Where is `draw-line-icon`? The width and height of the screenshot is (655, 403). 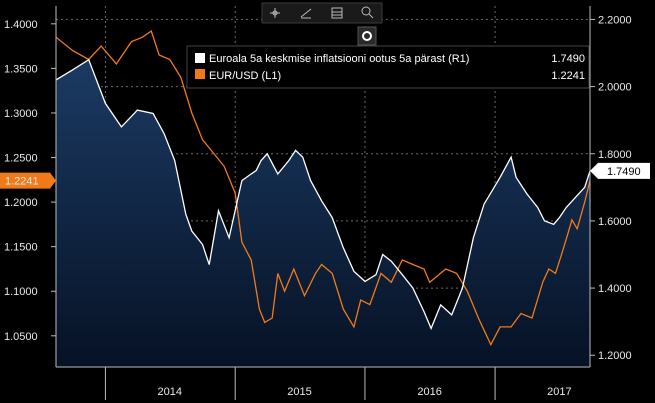
draw-line-icon is located at coordinates (306, 13).